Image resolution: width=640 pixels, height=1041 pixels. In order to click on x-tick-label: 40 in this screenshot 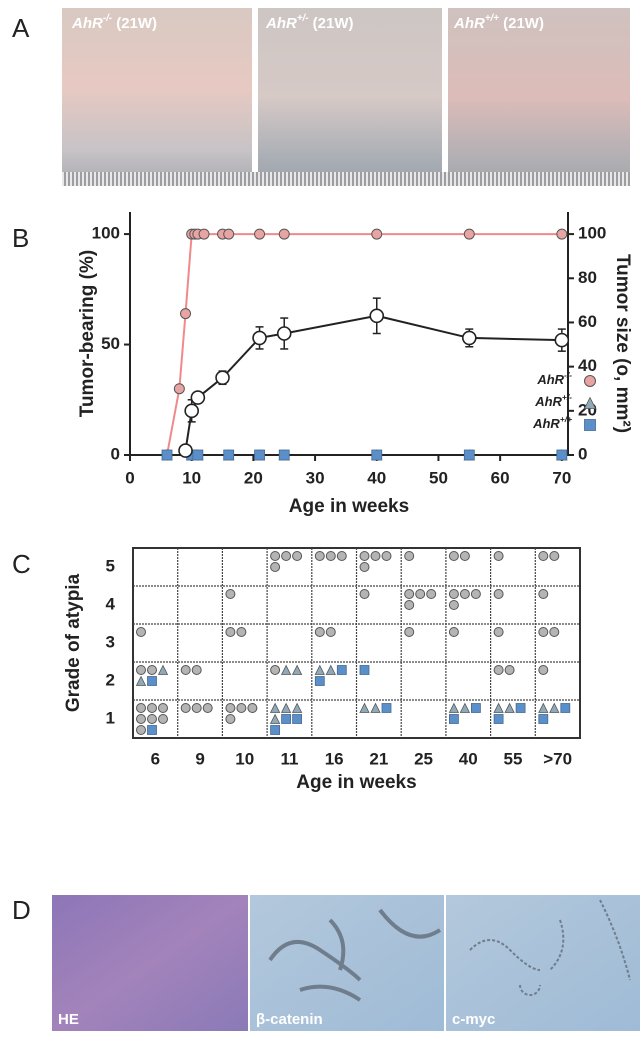, I will do `click(376, 477)`.